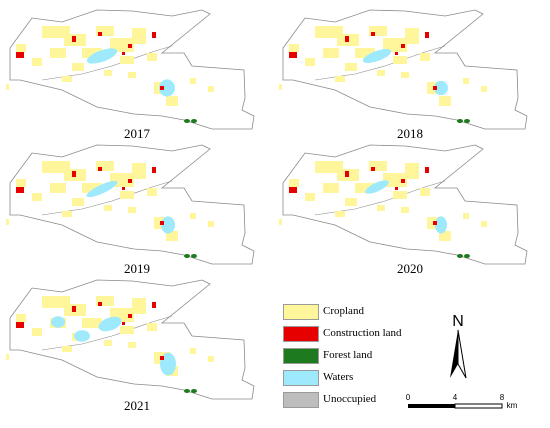 This screenshot has width=550, height=428. I want to click on year-label-2018: 2018, so click(410, 133).